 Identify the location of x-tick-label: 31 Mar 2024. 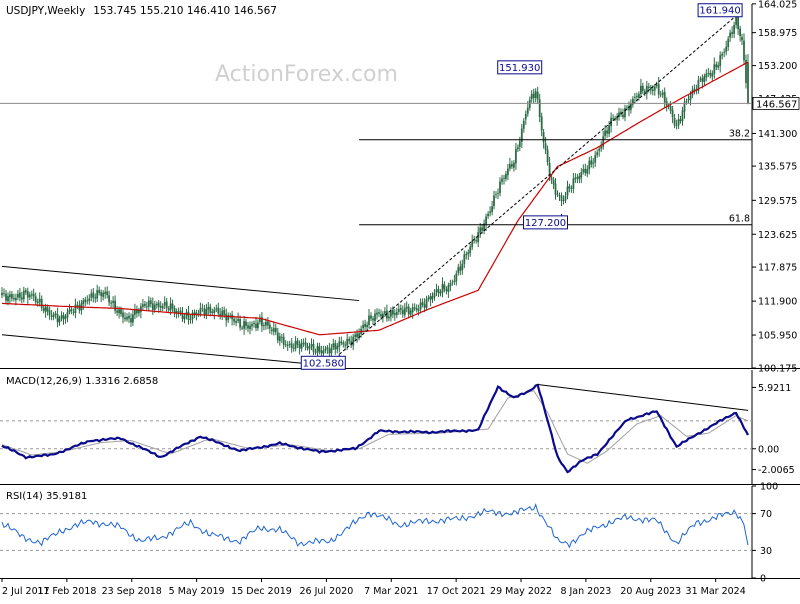
(716, 591).